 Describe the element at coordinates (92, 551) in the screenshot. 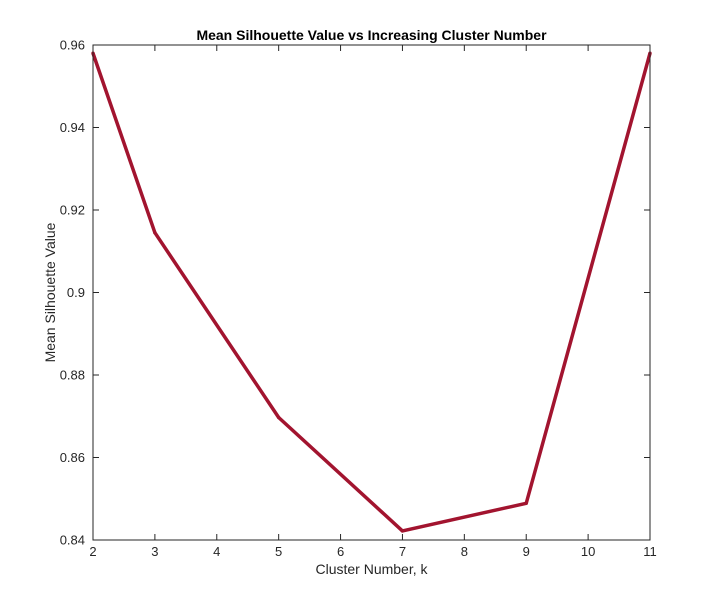

I see `x-tick-label: 2` at that location.